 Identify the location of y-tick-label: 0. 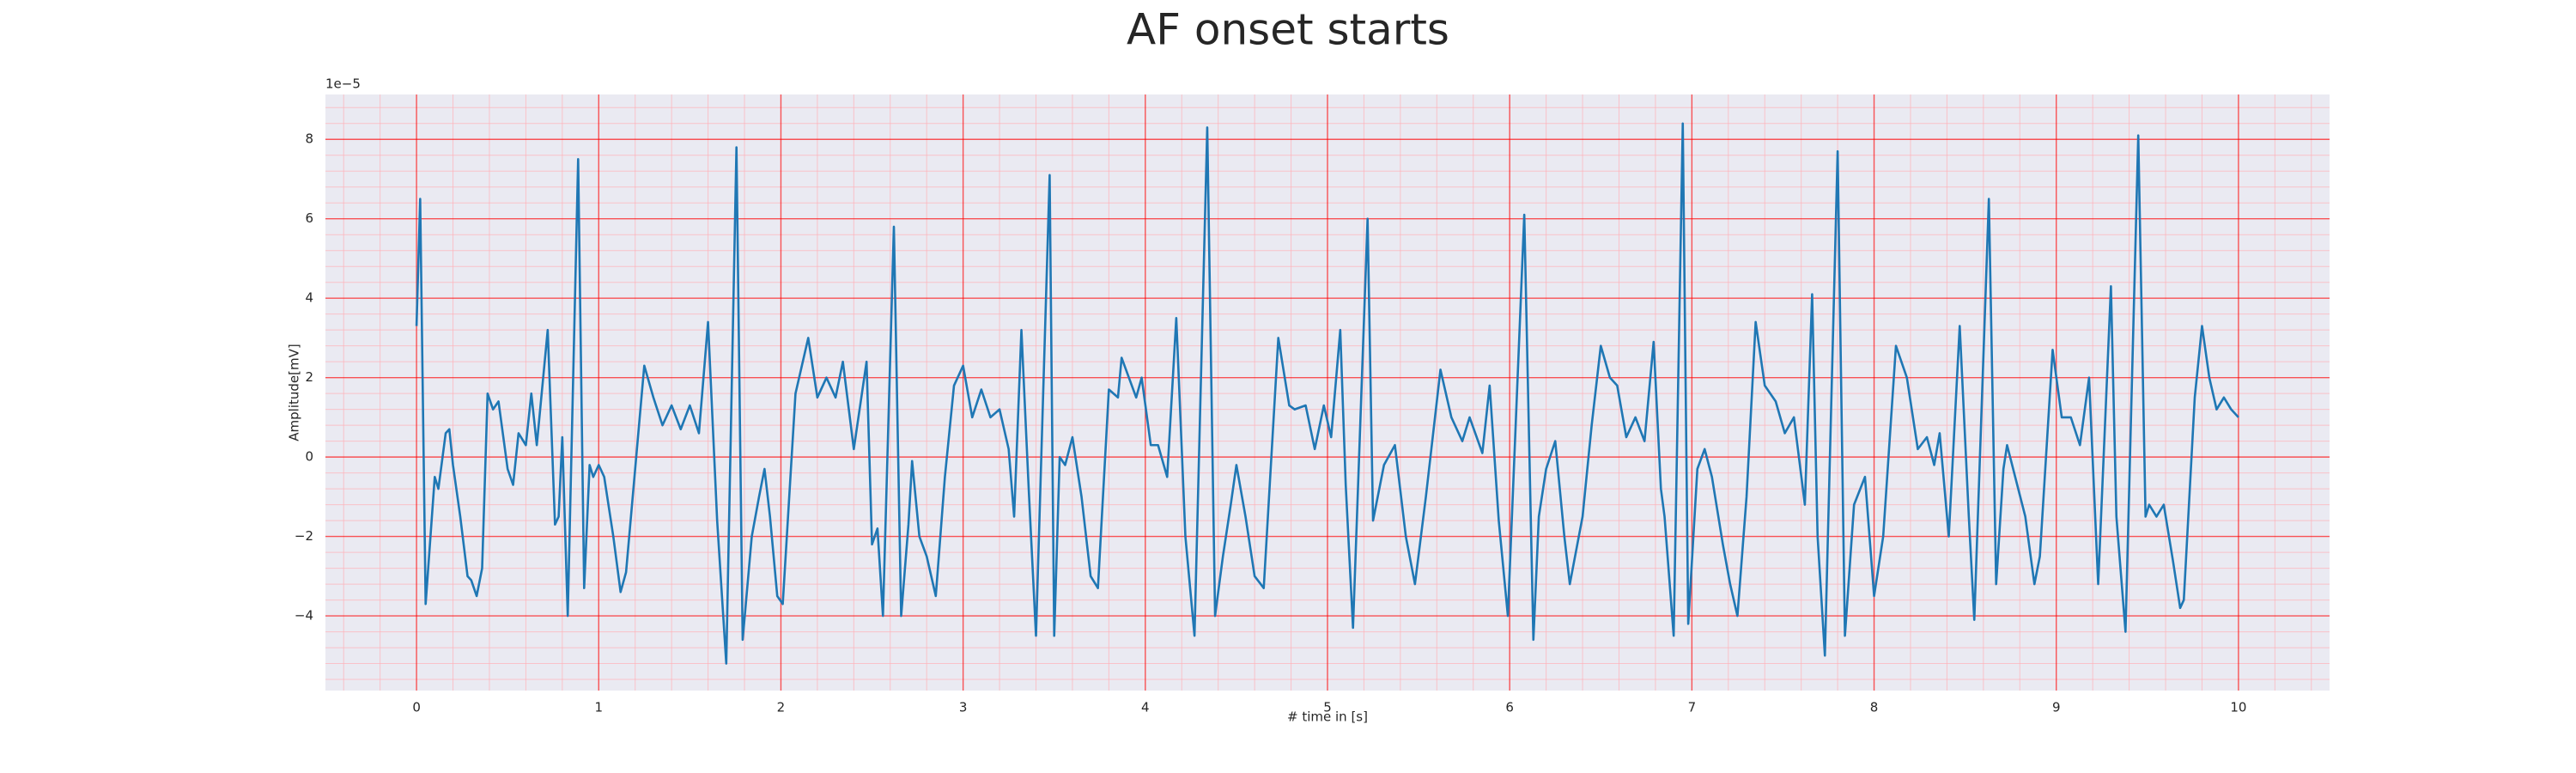
(309, 457).